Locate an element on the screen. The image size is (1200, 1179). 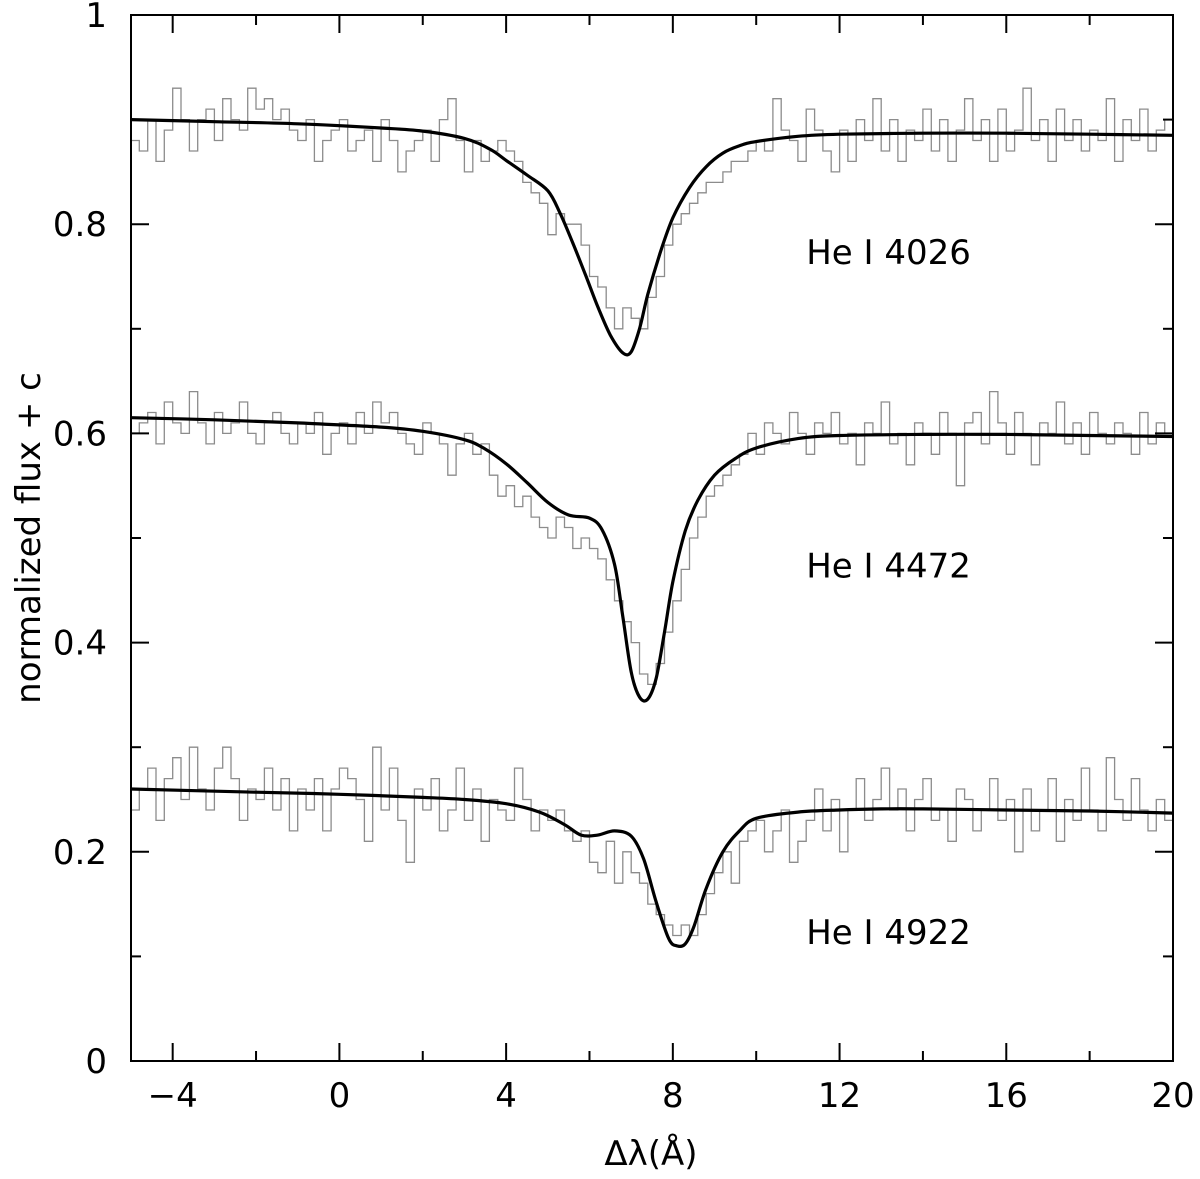
series-label-1: He I 4026 is located at coordinates (888, 253).